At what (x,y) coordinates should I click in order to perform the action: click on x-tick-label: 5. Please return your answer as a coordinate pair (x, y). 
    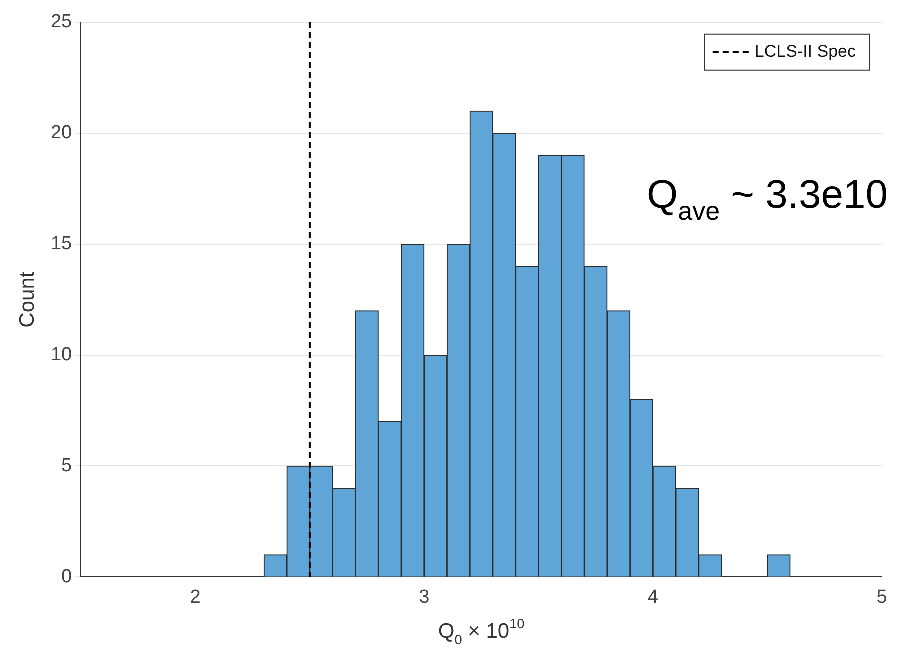
    Looking at the image, I should click on (882, 597).